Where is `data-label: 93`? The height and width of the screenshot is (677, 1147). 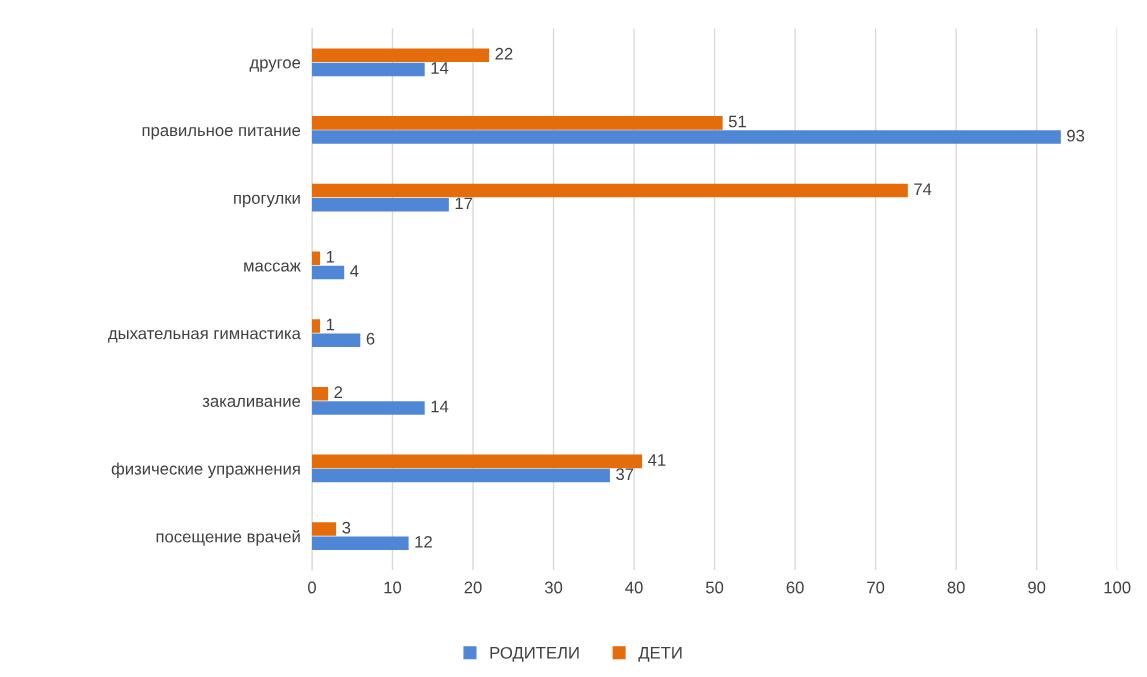
data-label: 93 is located at coordinates (1076, 135).